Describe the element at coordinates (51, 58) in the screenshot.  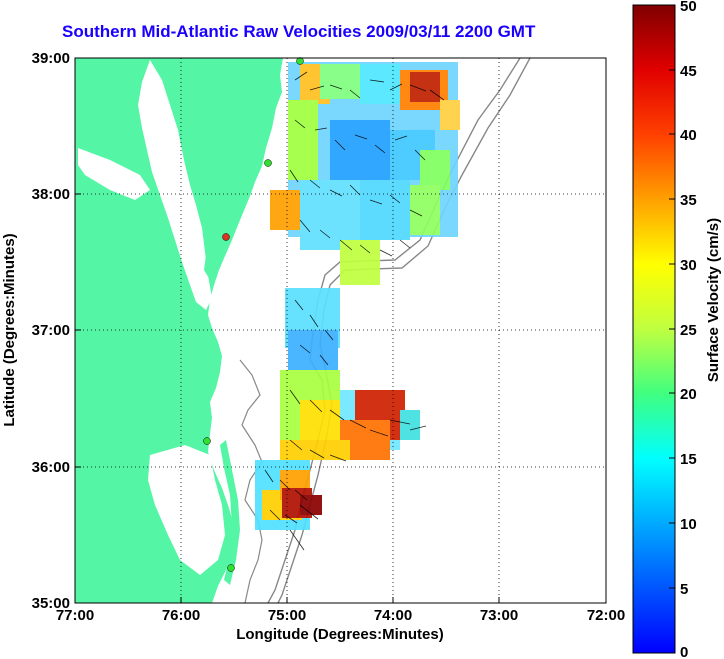
I see `y-tick-label: 39:00` at that location.